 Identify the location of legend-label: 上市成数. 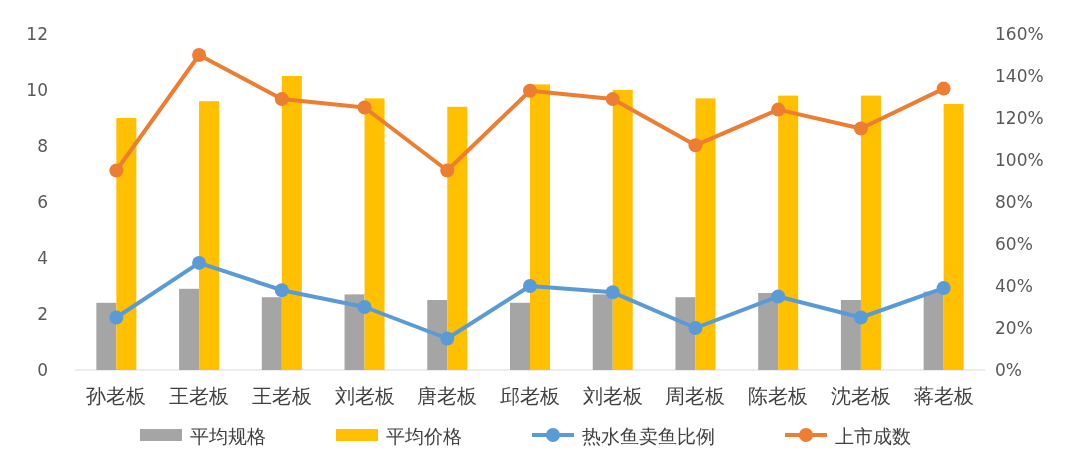
(873, 436).